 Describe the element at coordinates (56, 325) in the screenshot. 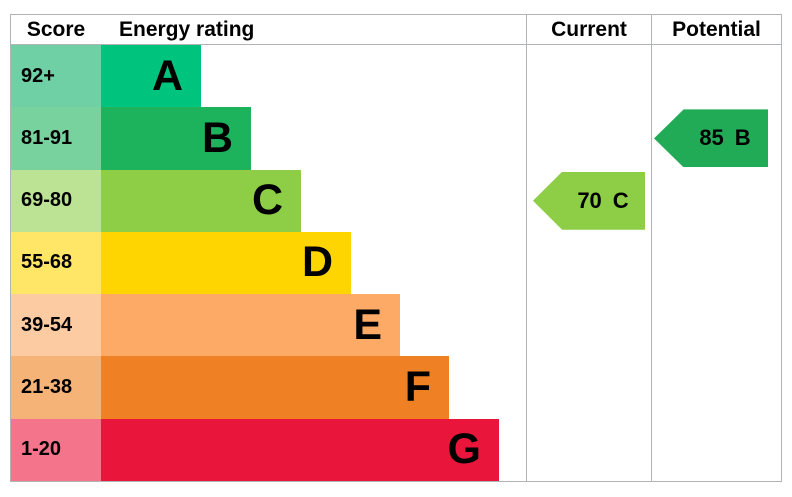

I see `band-score-label: 39-54` at that location.